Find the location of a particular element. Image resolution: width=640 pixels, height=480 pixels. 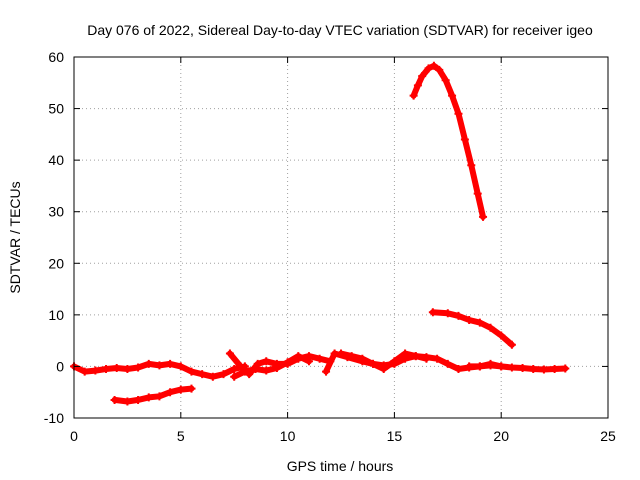

y-tick-label: 60 is located at coordinates (56, 57).